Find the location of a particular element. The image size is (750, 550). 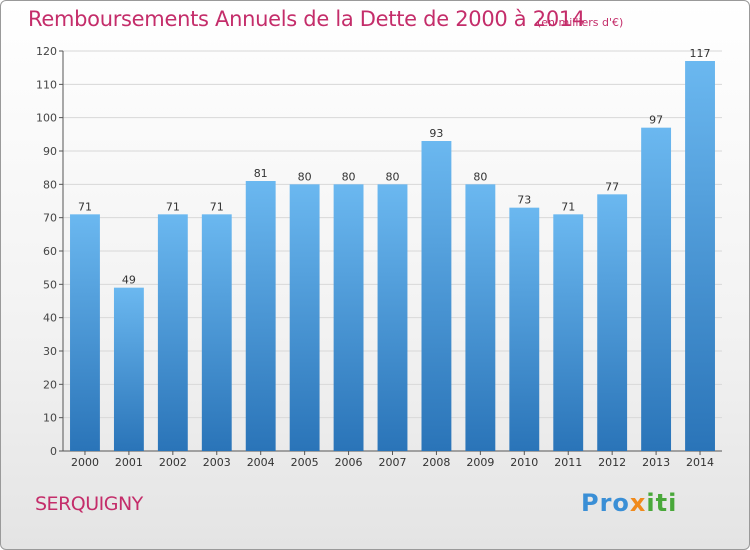

x-tick-label-2008: 2008 is located at coordinates (436, 462).